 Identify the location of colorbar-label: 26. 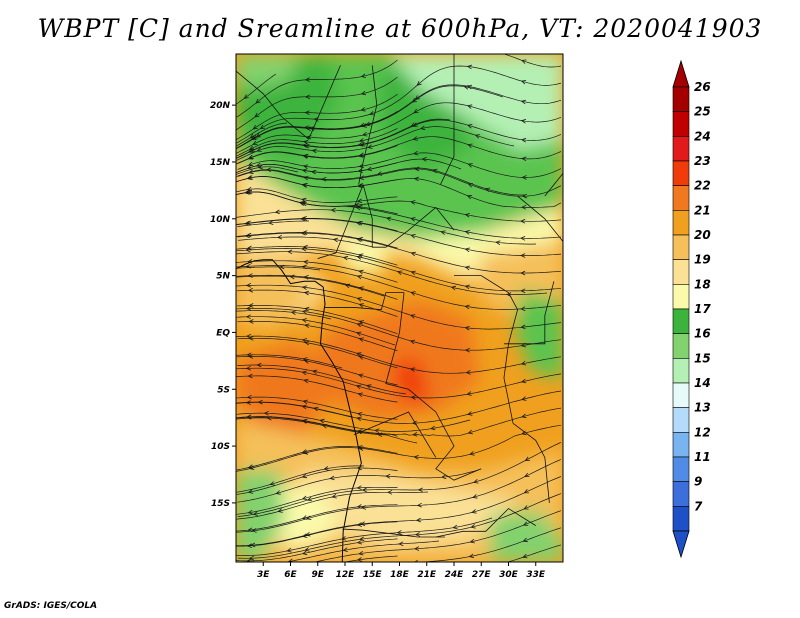
(702, 87).